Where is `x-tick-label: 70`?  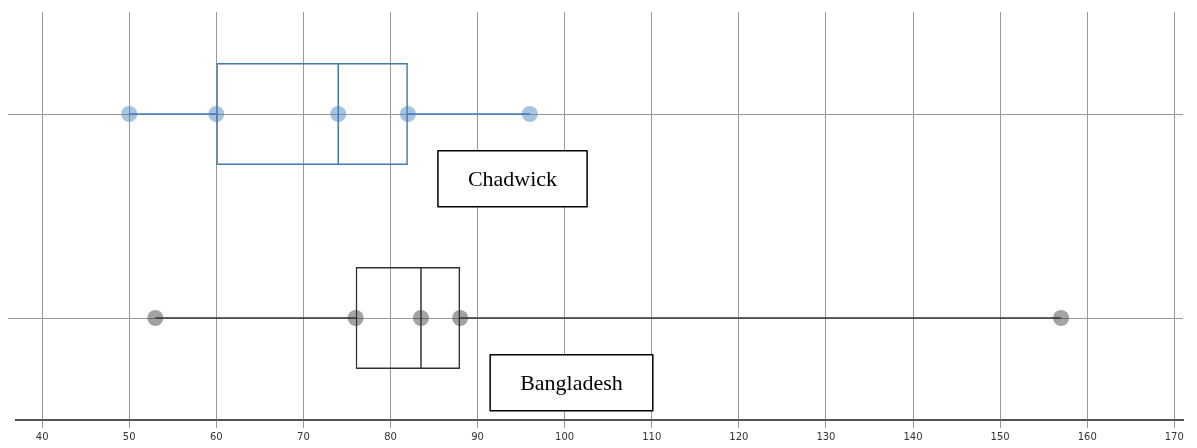 x-tick-label: 70 is located at coordinates (303, 436).